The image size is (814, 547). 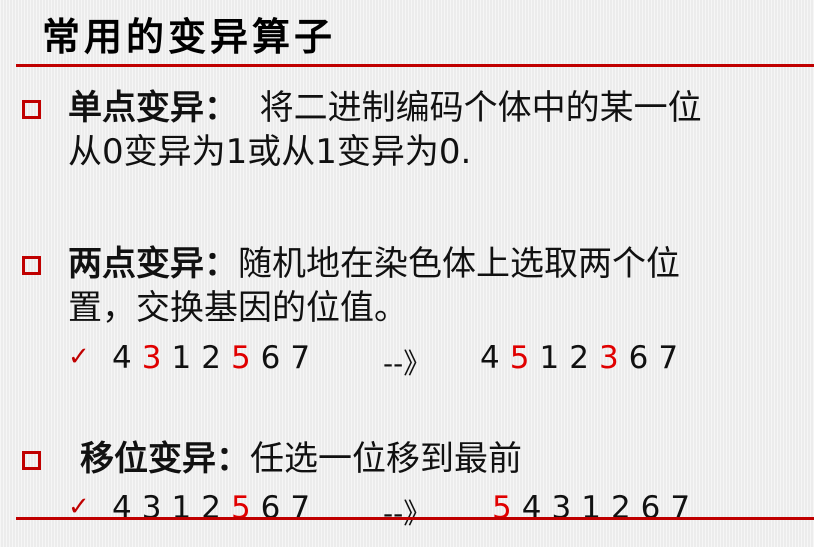 What do you see at coordinates (415, 65) in the screenshot?
I see `title-divider` at bounding box center [415, 65].